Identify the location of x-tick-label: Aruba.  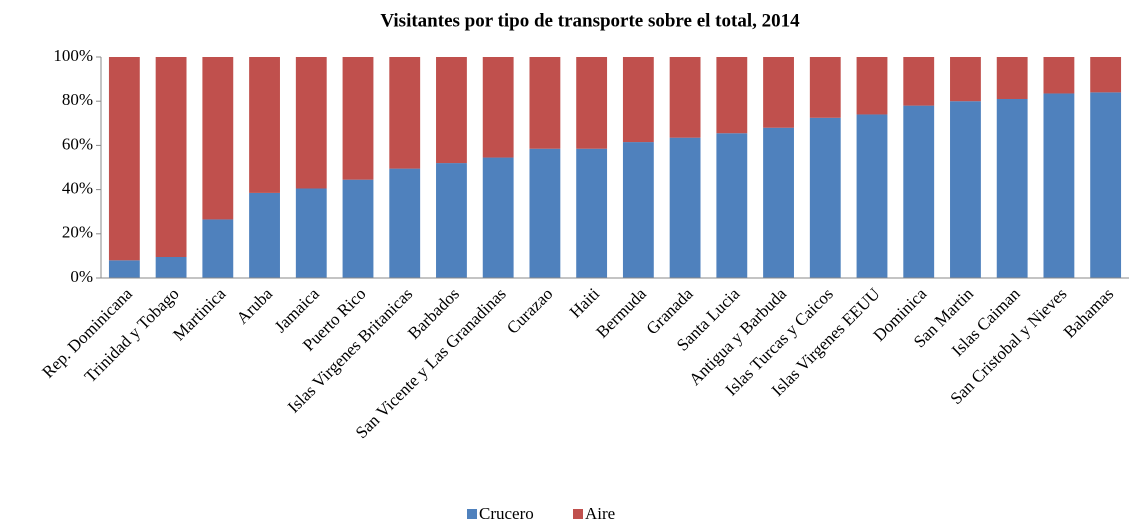
(255, 306).